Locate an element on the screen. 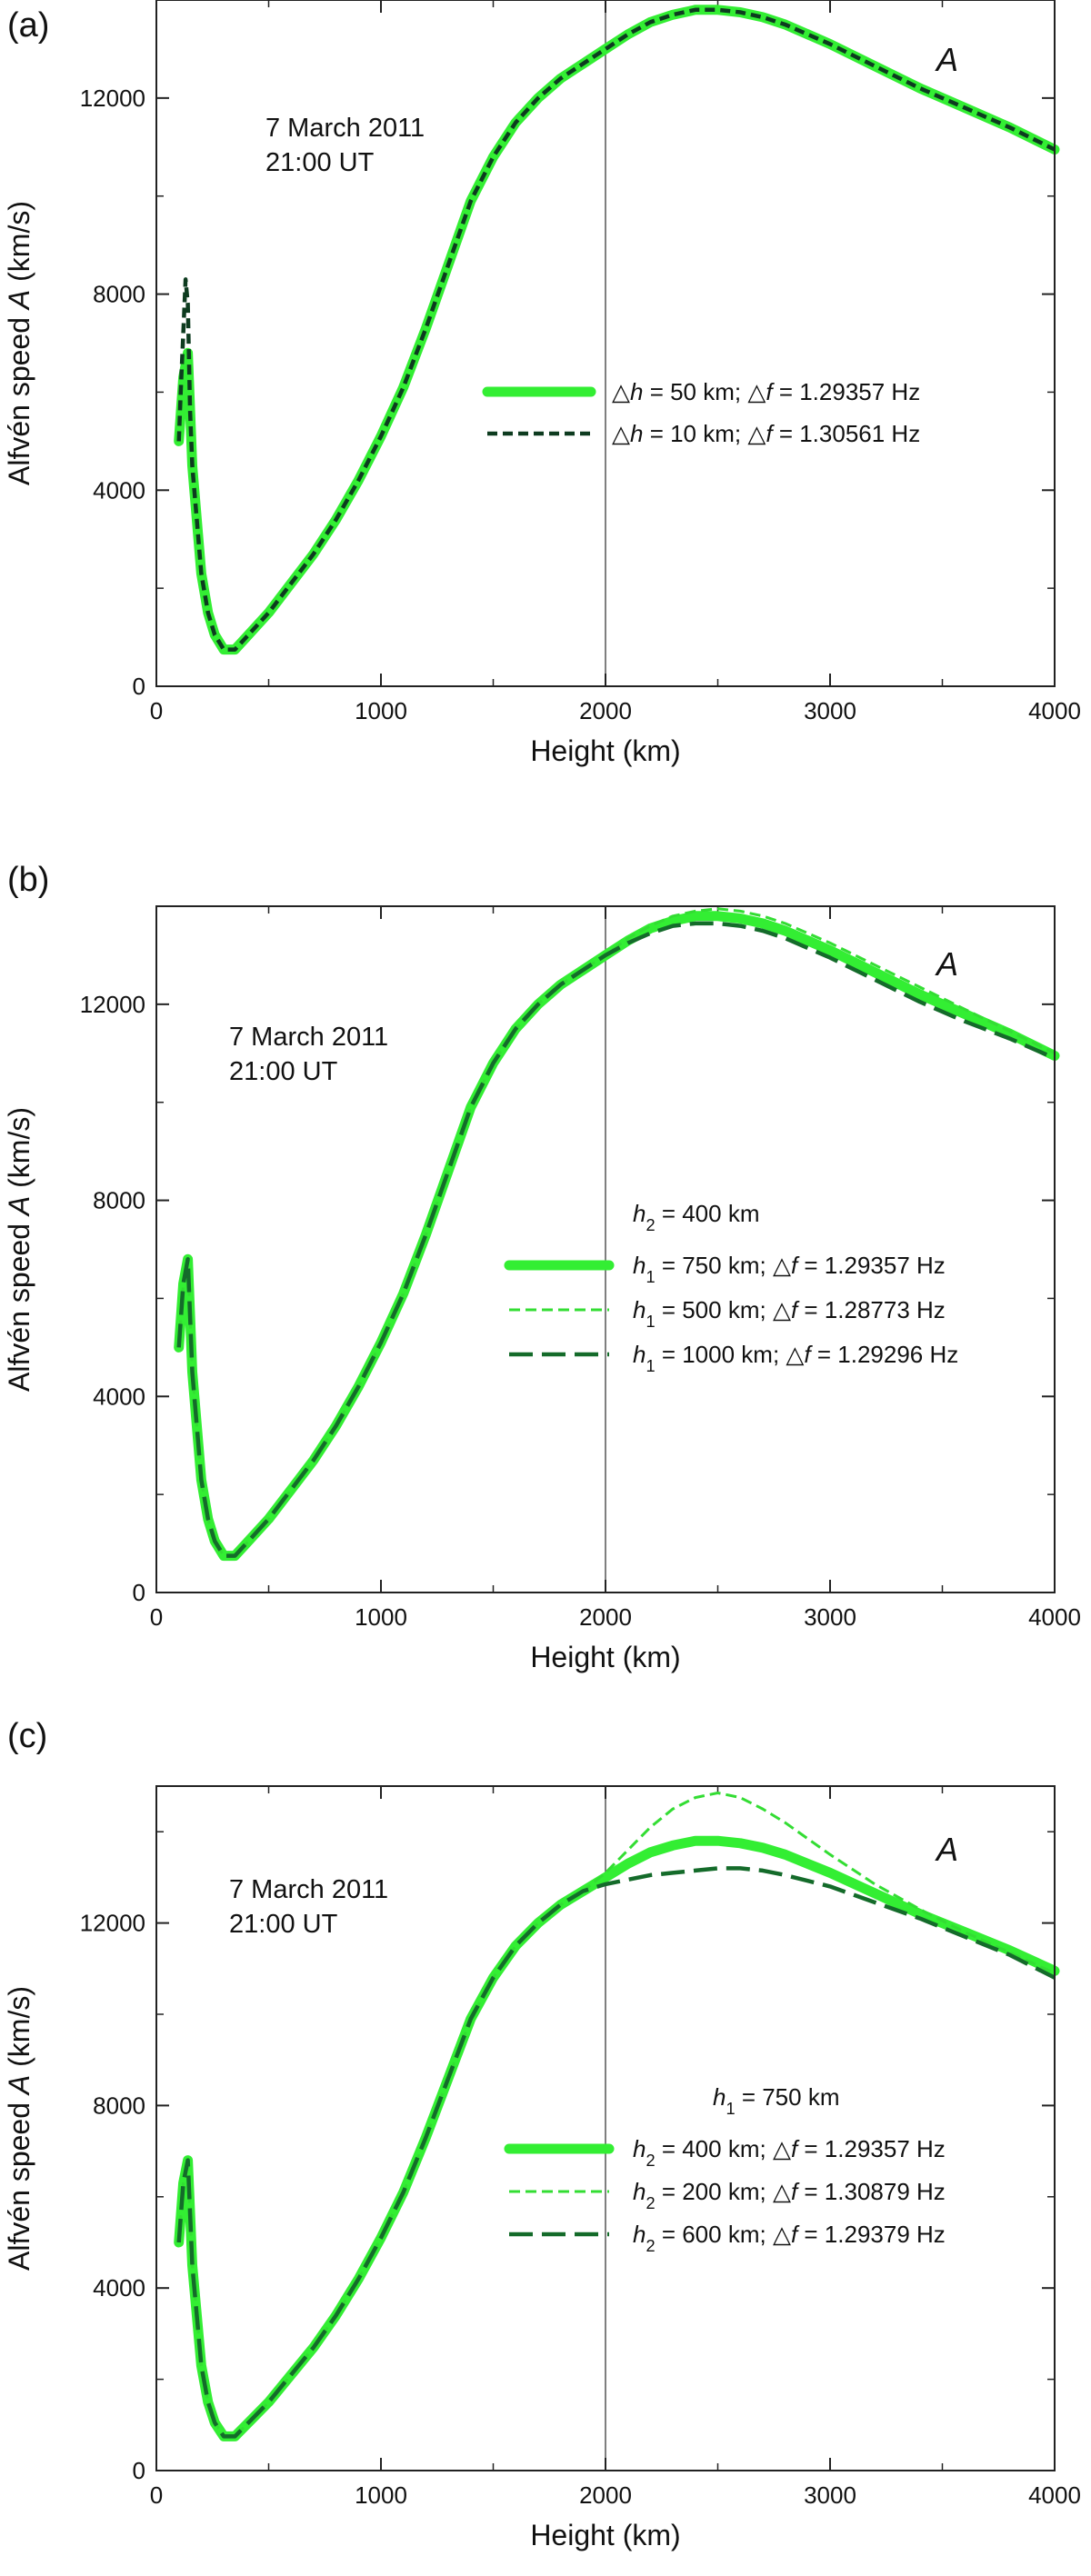 The image size is (1091, 2576). legend-entry-2: h2 = 200 km; △f = 1.30879 Hz is located at coordinates (790, 2195).